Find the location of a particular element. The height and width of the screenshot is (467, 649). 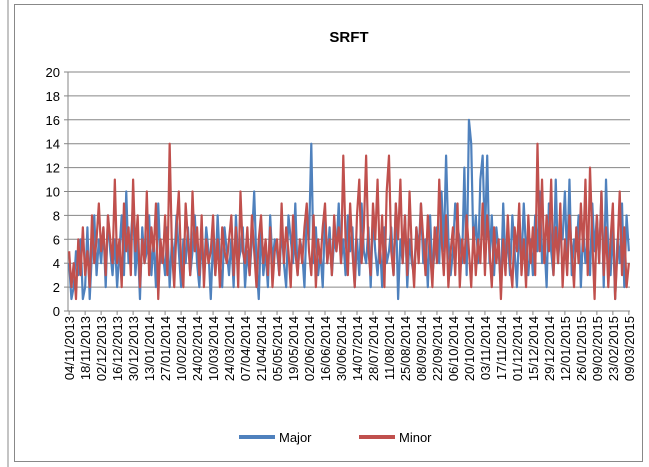

y-tick-label: 16 is located at coordinates (53, 120).